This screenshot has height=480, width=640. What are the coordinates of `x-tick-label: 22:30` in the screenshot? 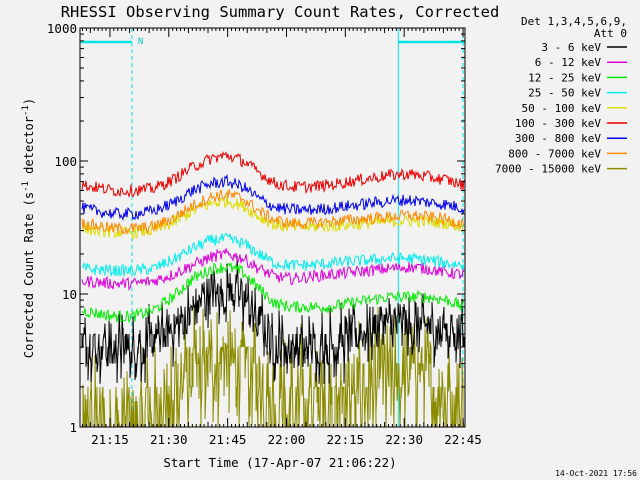 It's located at (404, 439).